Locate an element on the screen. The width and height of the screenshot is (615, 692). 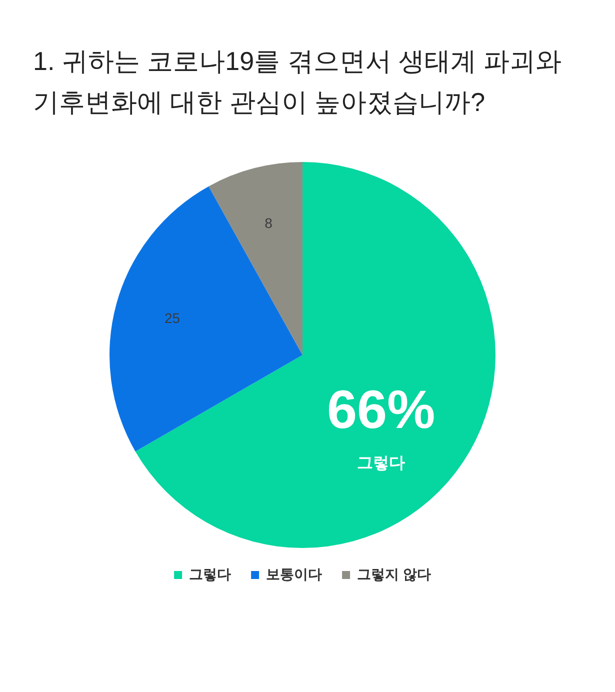
slice-label: 그렇다 is located at coordinates (381, 463).